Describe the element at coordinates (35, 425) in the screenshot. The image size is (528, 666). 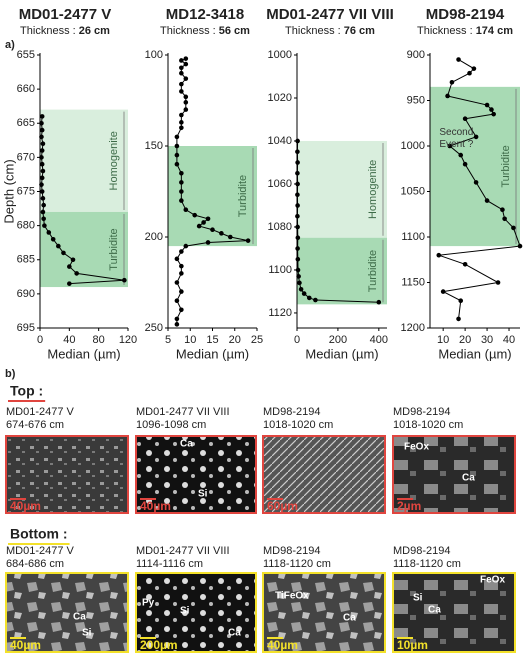
I see `image-caption: 674-676 cm` at that location.